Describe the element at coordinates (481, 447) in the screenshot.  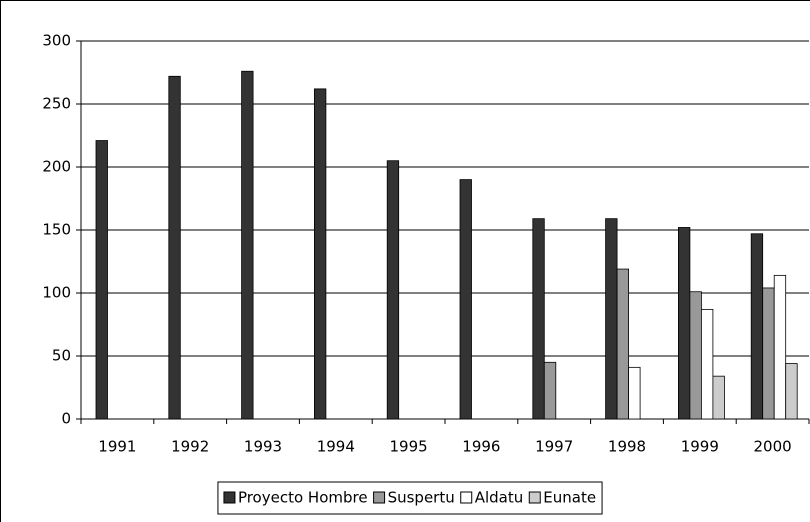
I see `x-tick-label: 1996` at that location.